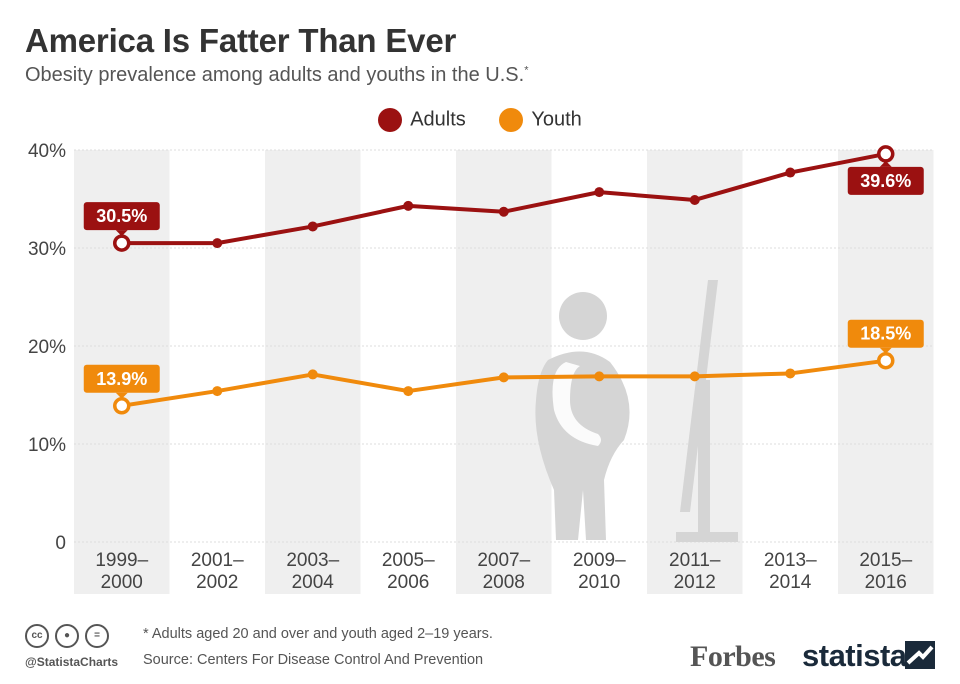 This screenshot has height=684, width=960. Describe the element at coordinates (636, 411) in the screenshot. I see `obese-person-illustration` at that location.